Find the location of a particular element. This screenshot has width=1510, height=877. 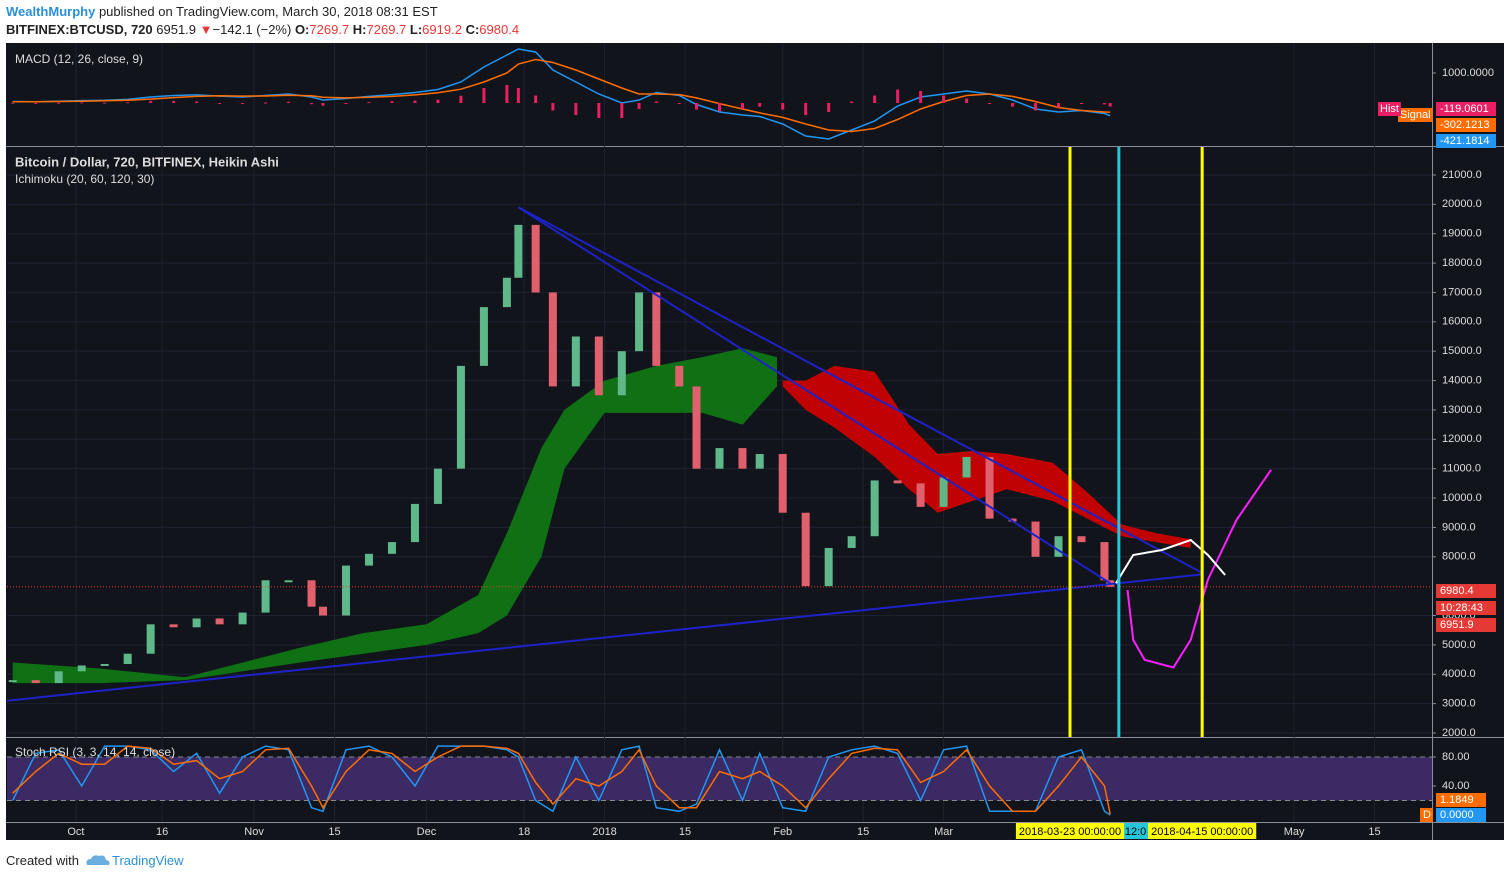

pane-subtitle: Ichimoku (20, 60, 120, 30) is located at coordinates (84, 179).